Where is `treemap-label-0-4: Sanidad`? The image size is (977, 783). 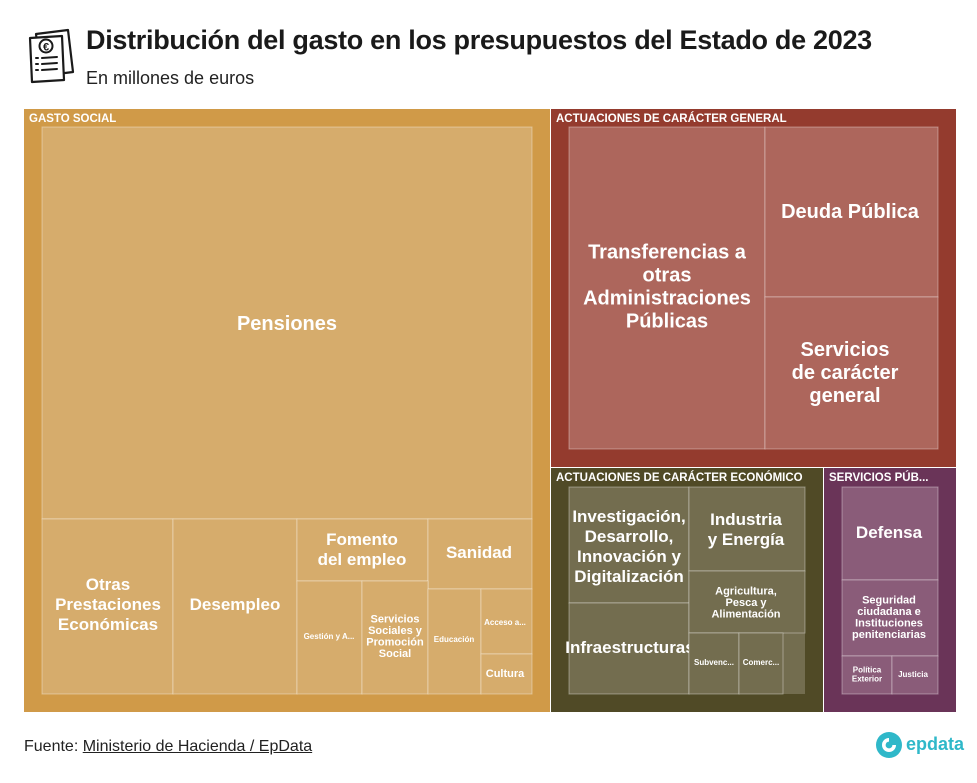 treemap-label-0-4: Sanidad is located at coordinates (479, 552).